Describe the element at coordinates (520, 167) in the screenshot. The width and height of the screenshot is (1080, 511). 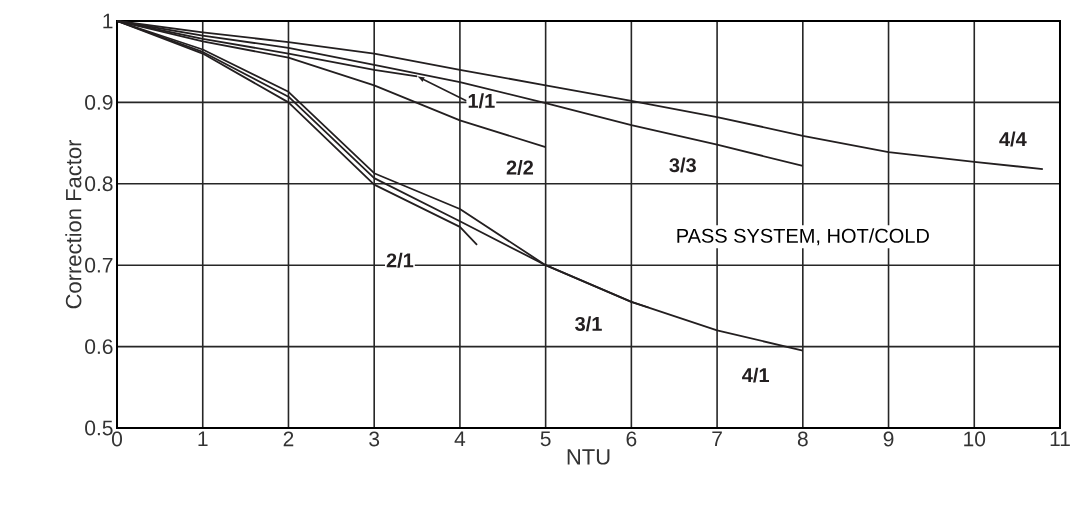
I see `series-label: 2/2` at that location.